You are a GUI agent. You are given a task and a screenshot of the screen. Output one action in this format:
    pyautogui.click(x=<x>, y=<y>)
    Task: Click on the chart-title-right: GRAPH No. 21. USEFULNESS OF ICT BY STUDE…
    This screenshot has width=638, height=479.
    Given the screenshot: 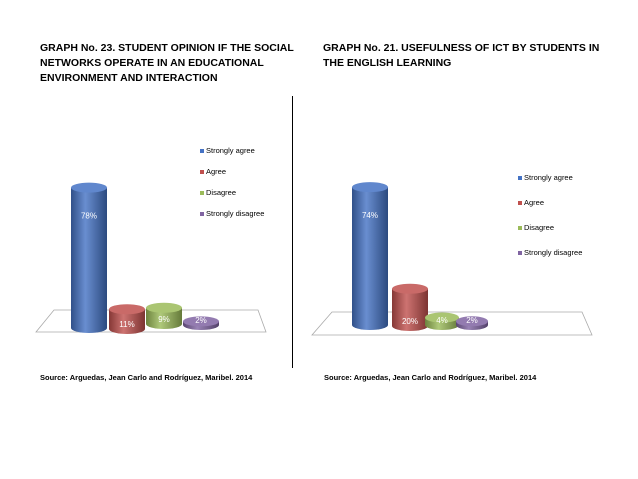 What is the action you would take?
    pyautogui.click(x=461, y=55)
    